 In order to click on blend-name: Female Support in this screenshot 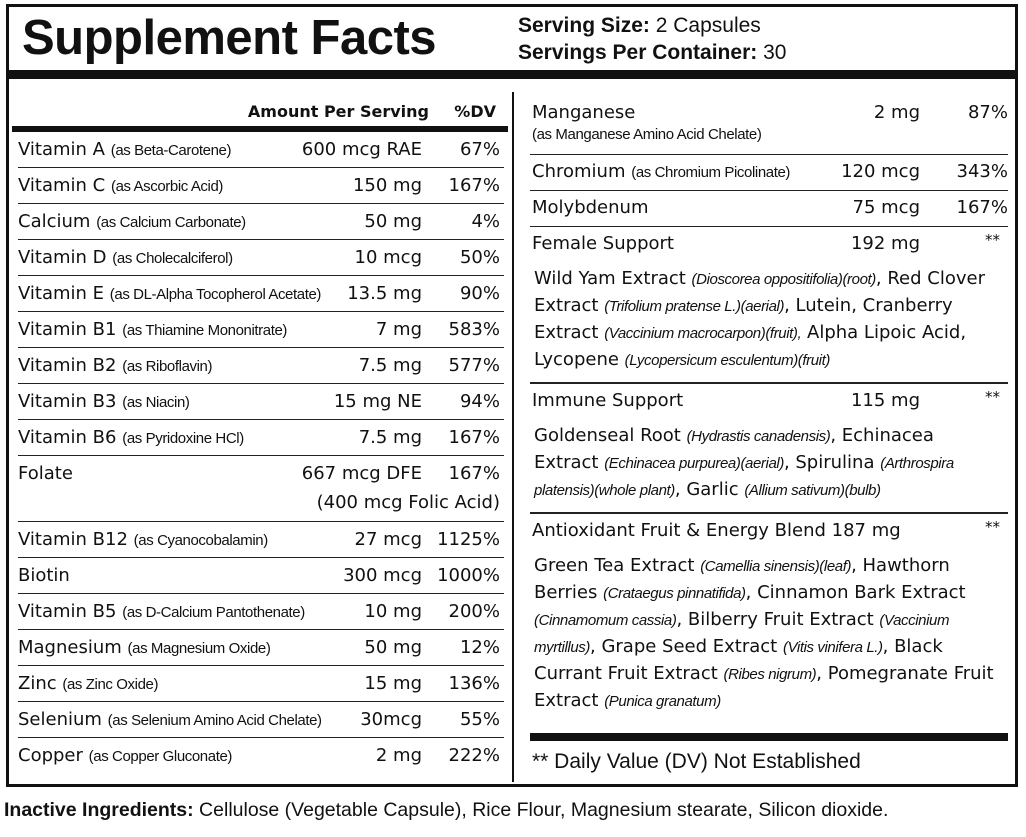, I will do `click(603, 243)`.